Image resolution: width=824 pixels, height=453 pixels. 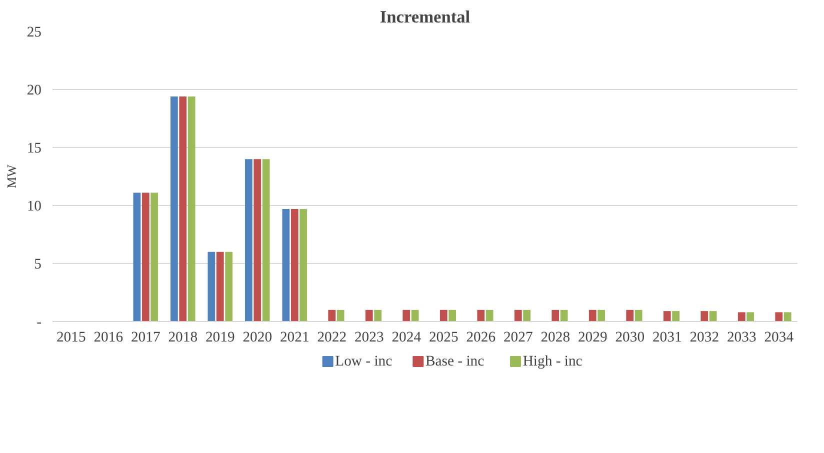 What do you see at coordinates (332, 338) in the screenshot?
I see `x-tick-label: 2022` at bounding box center [332, 338].